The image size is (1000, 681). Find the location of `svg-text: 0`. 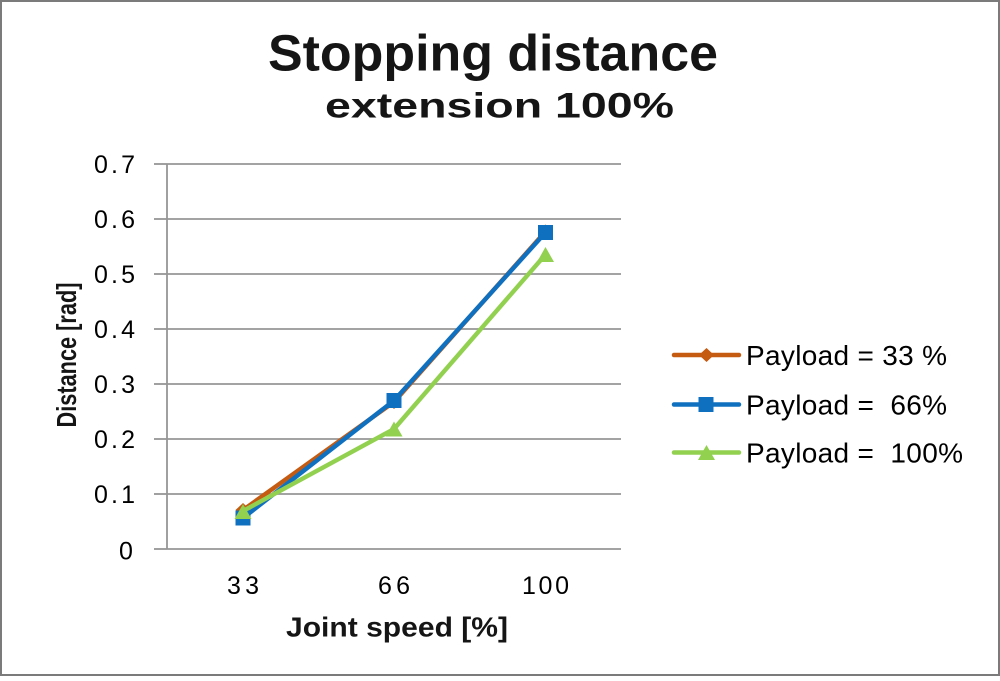

svg-text: 0 is located at coordinates (126, 552).